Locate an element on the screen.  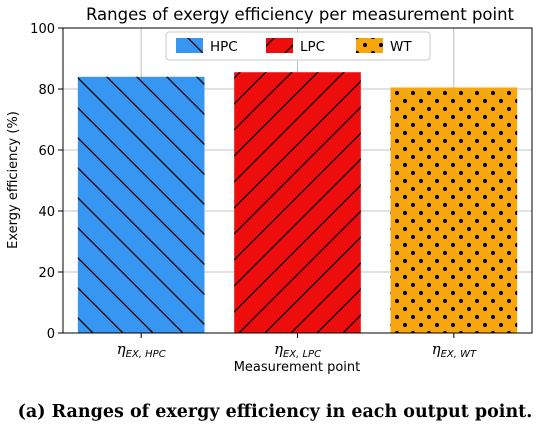
bar-wt is located at coordinates (454, 210).